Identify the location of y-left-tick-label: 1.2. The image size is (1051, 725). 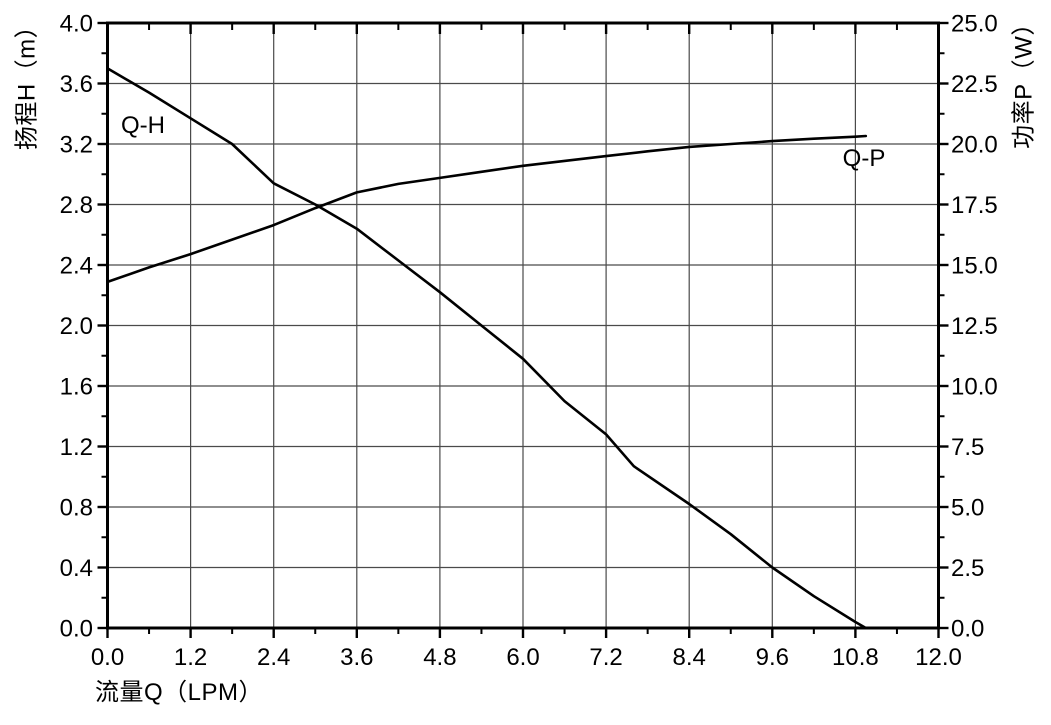
(76, 447).